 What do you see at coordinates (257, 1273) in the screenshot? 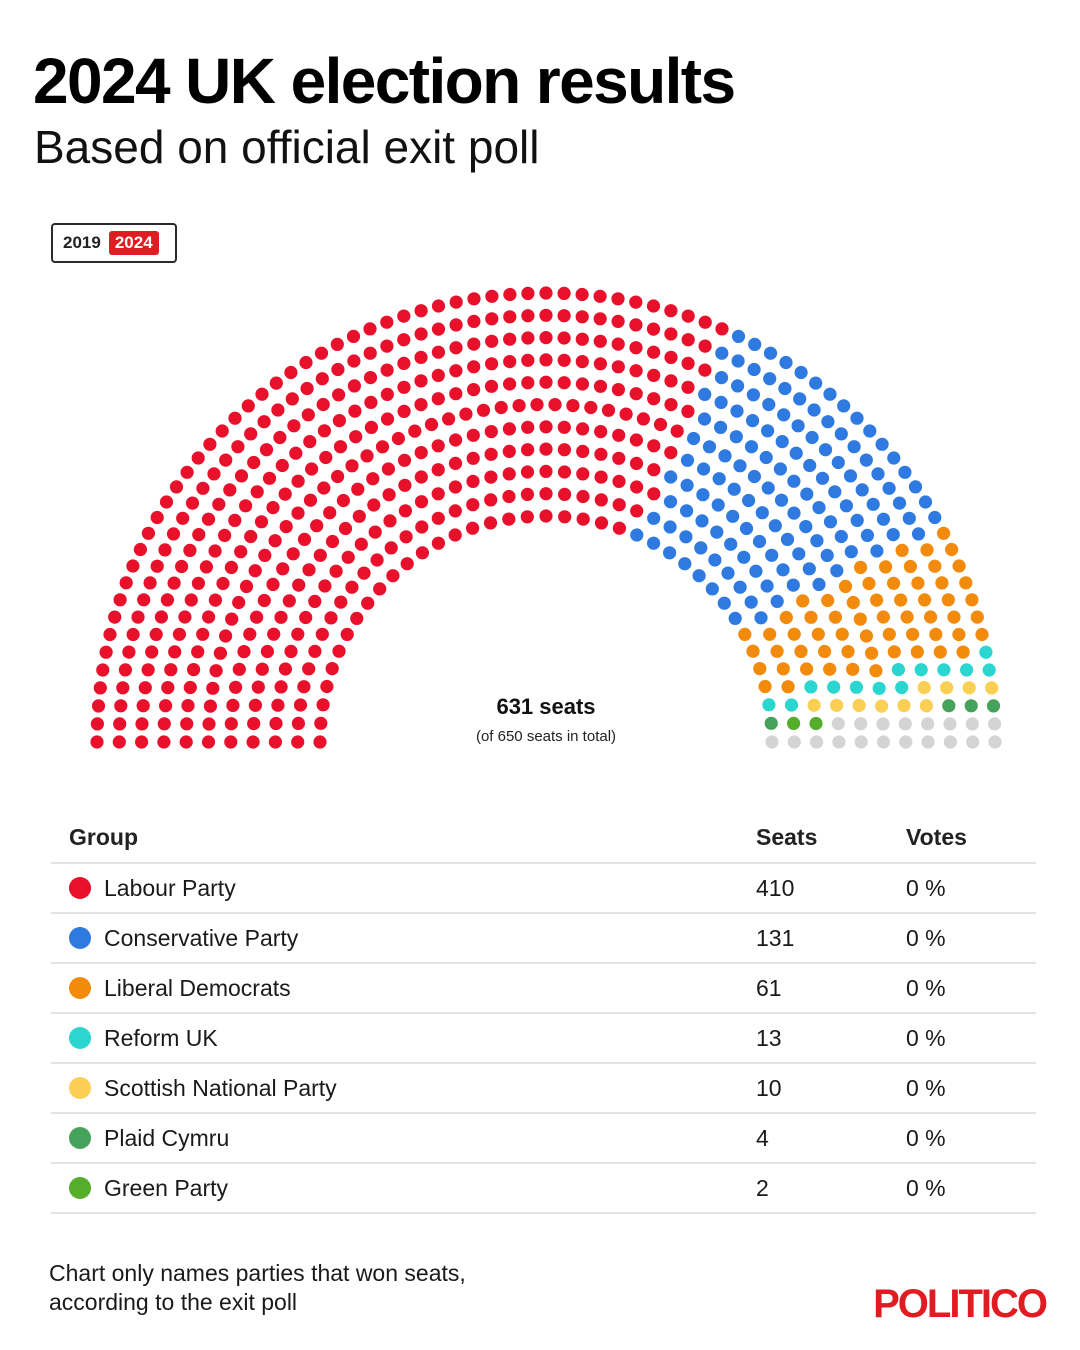
I see `footnote-line-1: Chart only names parties that won seats,` at bounding box center [257, 1273].